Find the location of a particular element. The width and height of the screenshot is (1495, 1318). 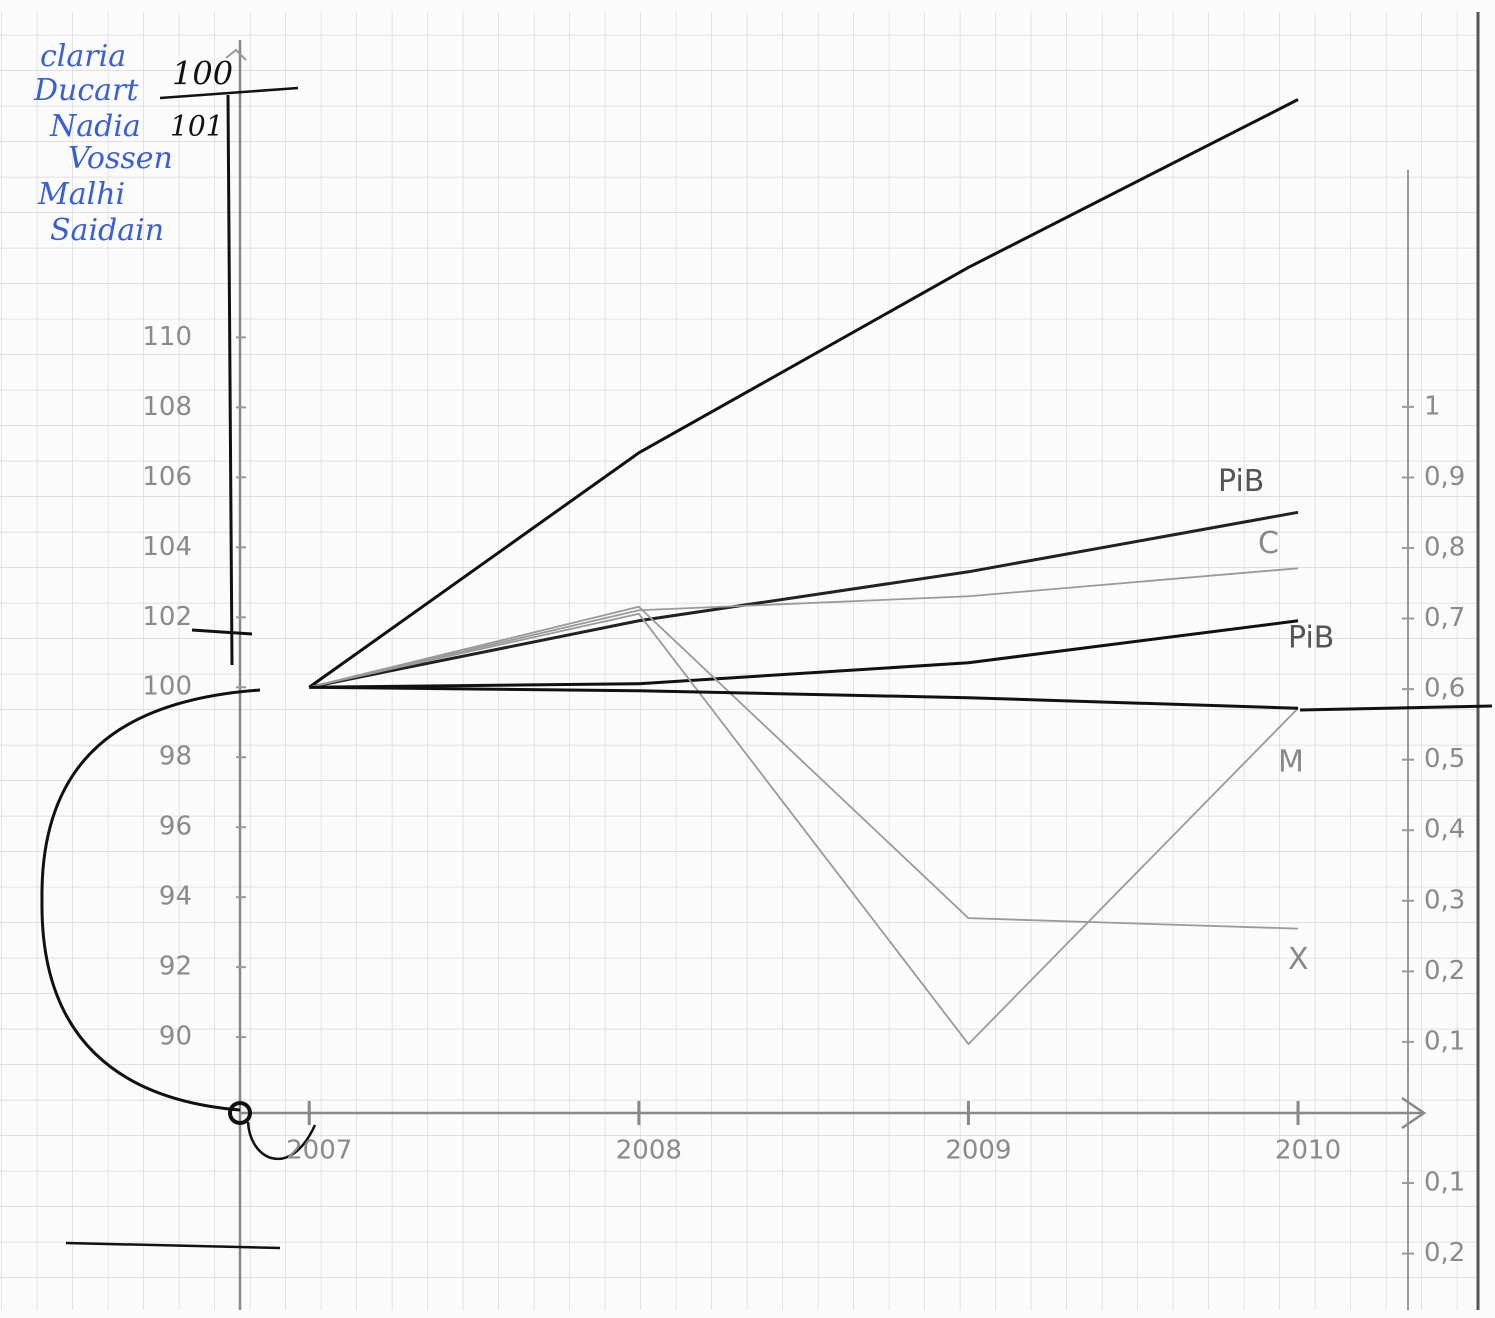

y2-tick-label: 0,5 is located at coordinates (1444, 759).